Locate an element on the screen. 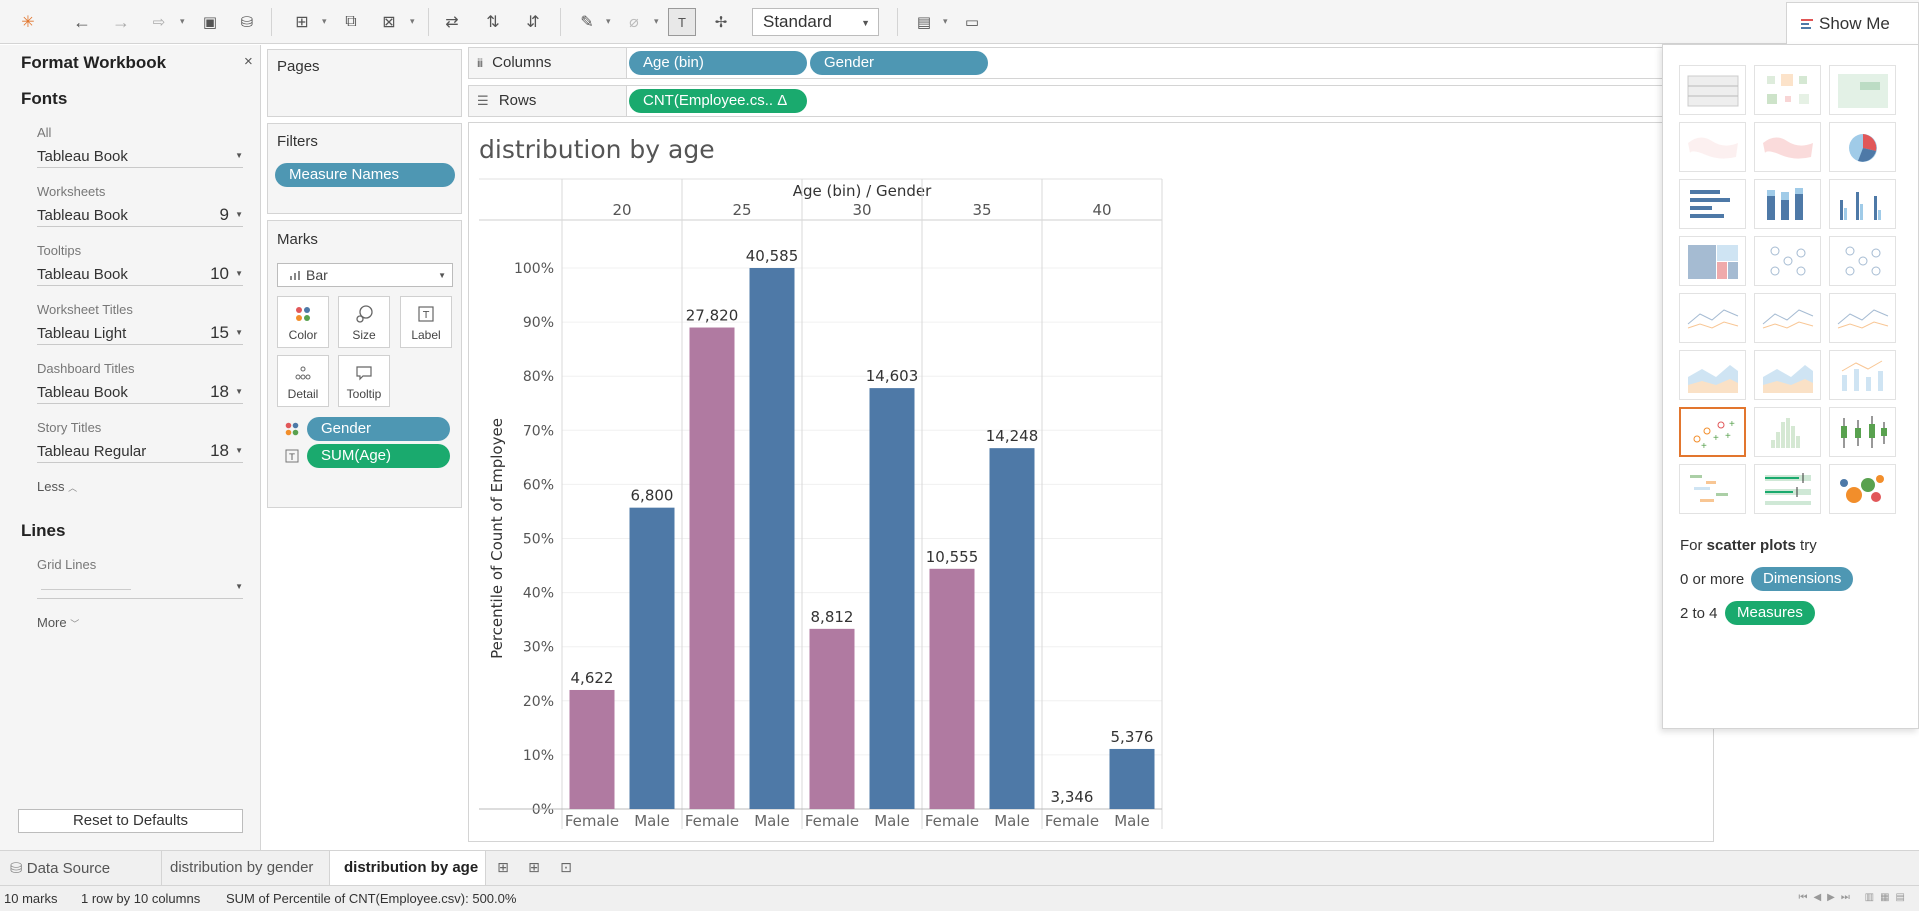 The height and width of the screenshot is (911, 1919). show-mark-labels-icon: T is located at coordinates (682, 22).